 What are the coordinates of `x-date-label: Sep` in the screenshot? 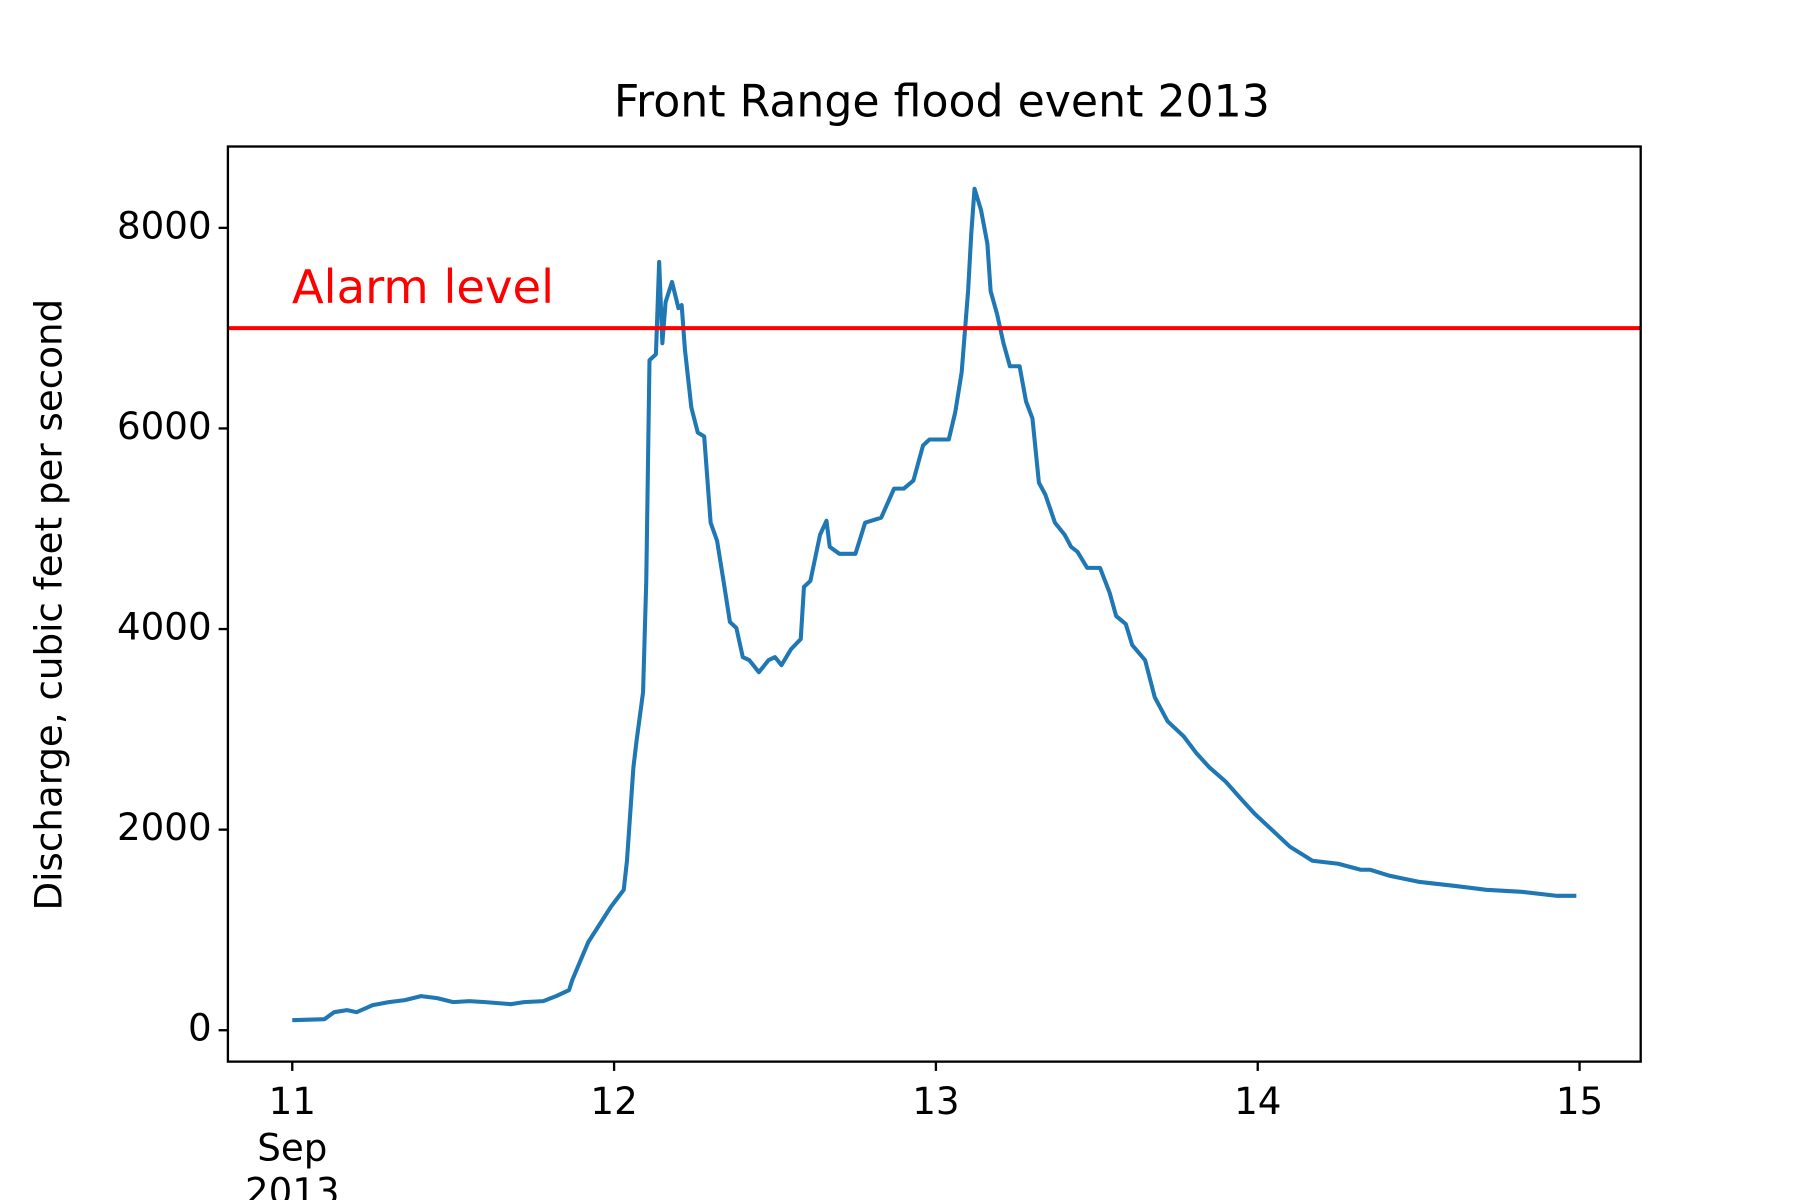 It's located at (292, 1148).